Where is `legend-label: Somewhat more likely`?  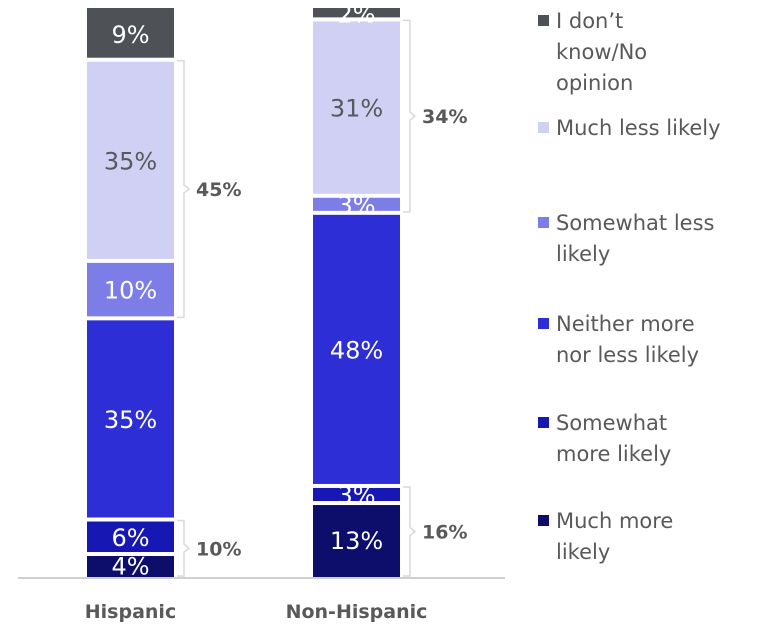
legend-label: Somewhat more likely is located at coordinates (614, 438).